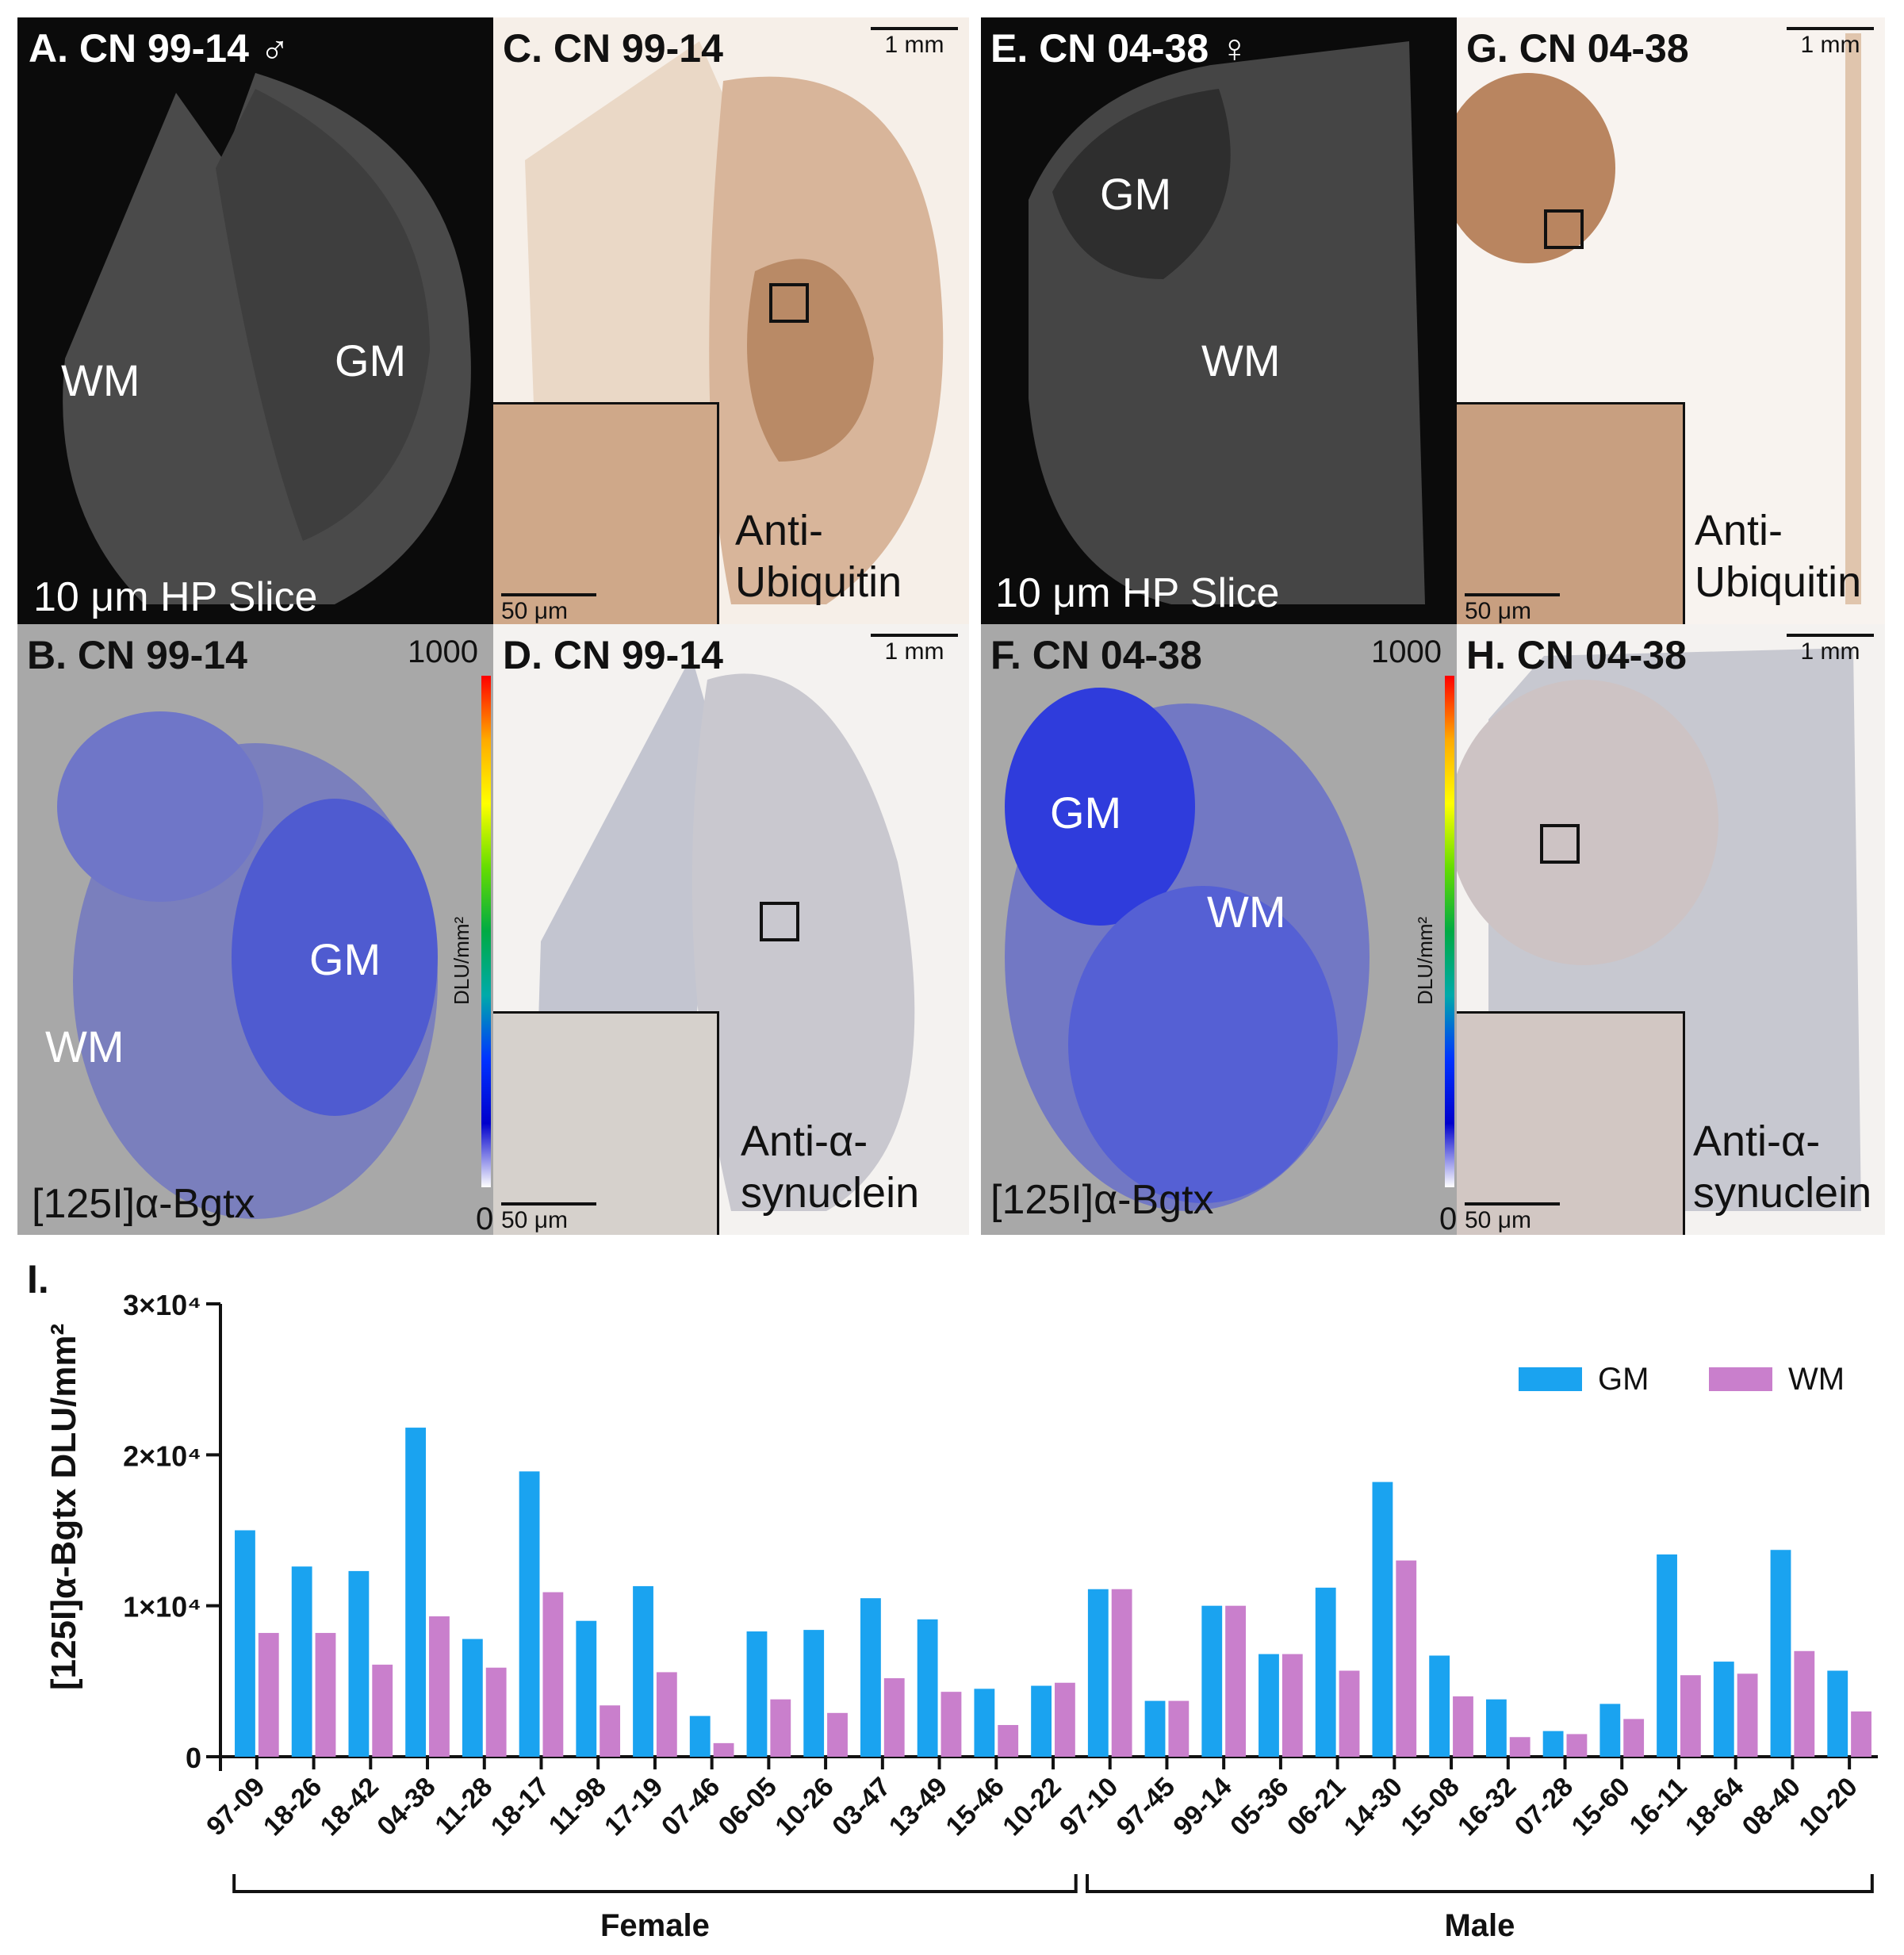 The width and height of the screenshot is (1904, 1955). I want to click on panel-h-scalebar: 1 mm, so click(1830, 649).